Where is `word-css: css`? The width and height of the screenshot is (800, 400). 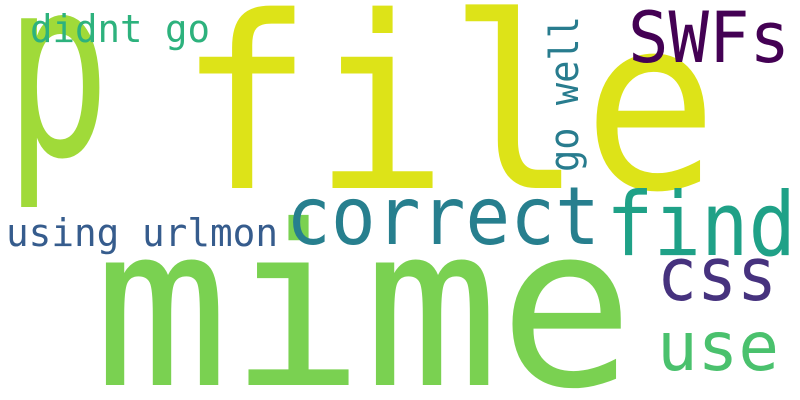
word-css: css is located at coordinates (717, 275).